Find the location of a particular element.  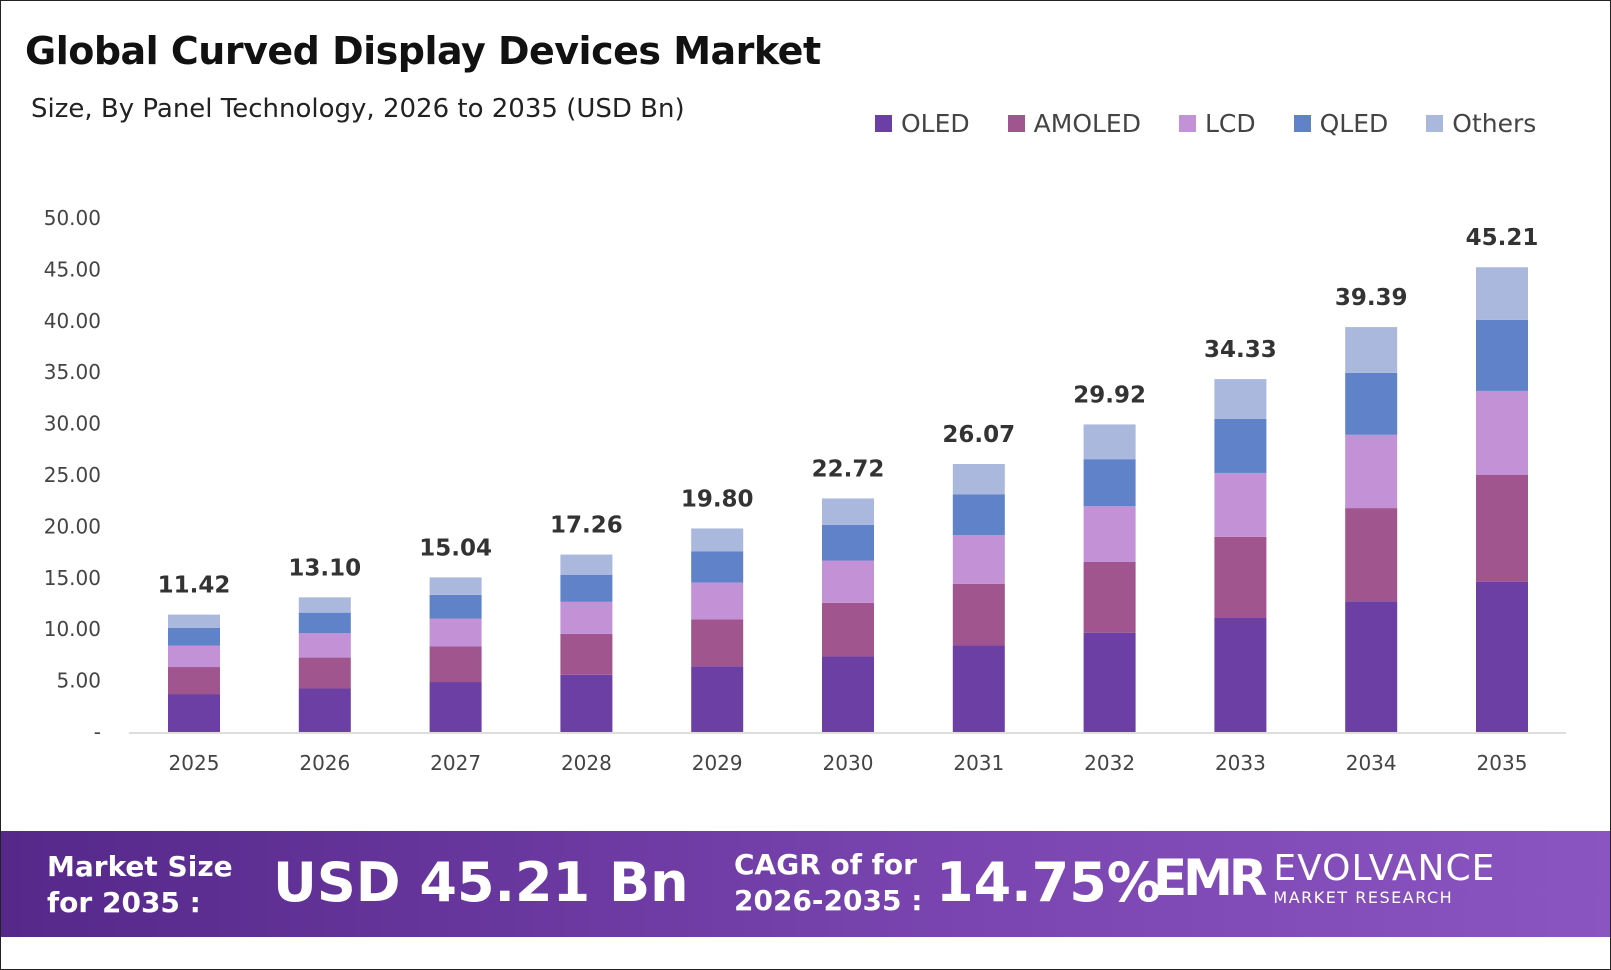

legend-item-amoled: AMOLED is located at coordinates (1074, 123).